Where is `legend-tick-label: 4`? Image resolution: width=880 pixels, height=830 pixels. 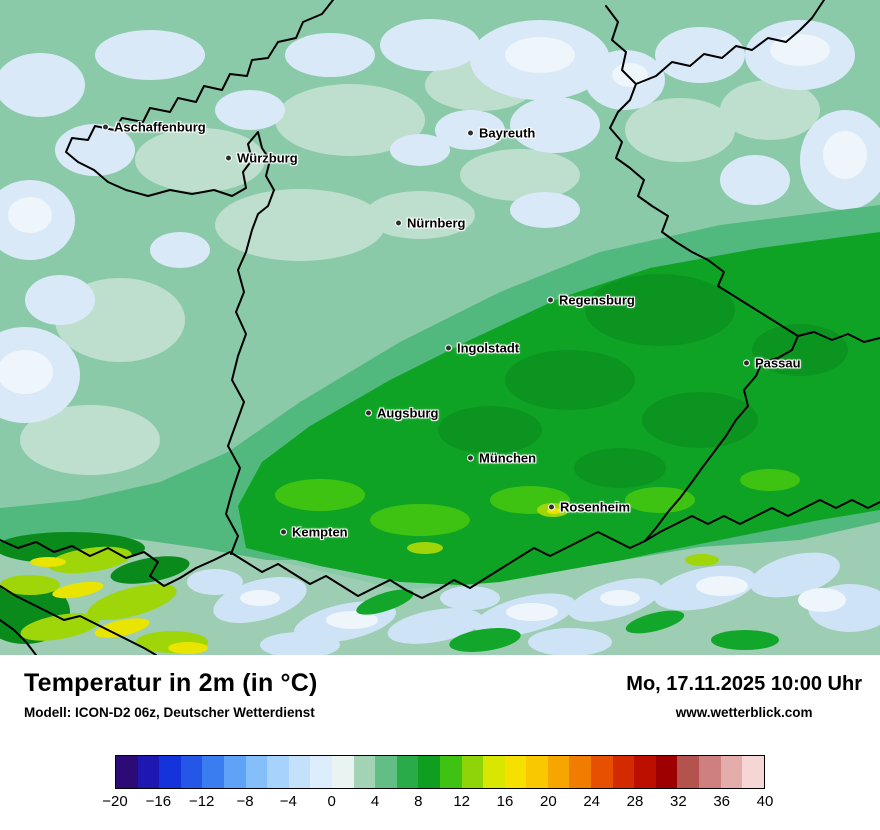 legend-tick-label: 4 is located at coordinates (375, 801).